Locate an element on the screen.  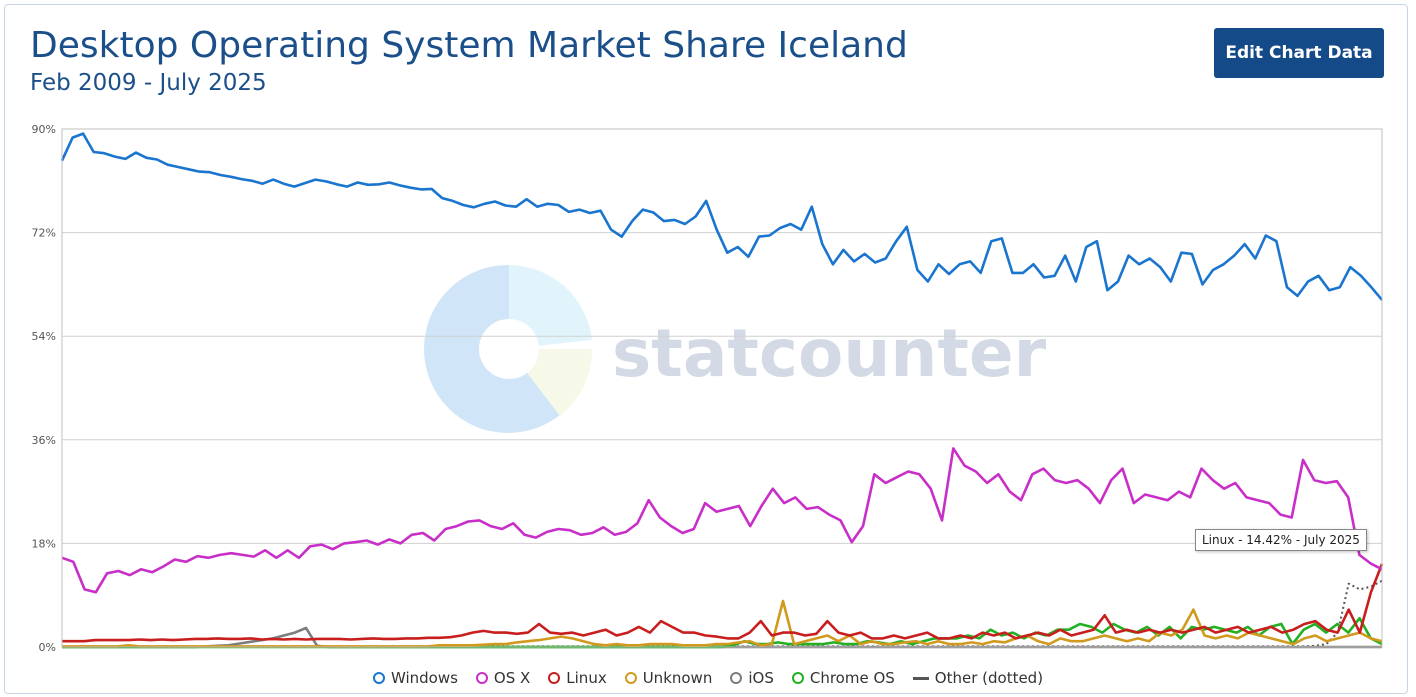
y-tick-label: 90% is located at coordinates (44, 129).